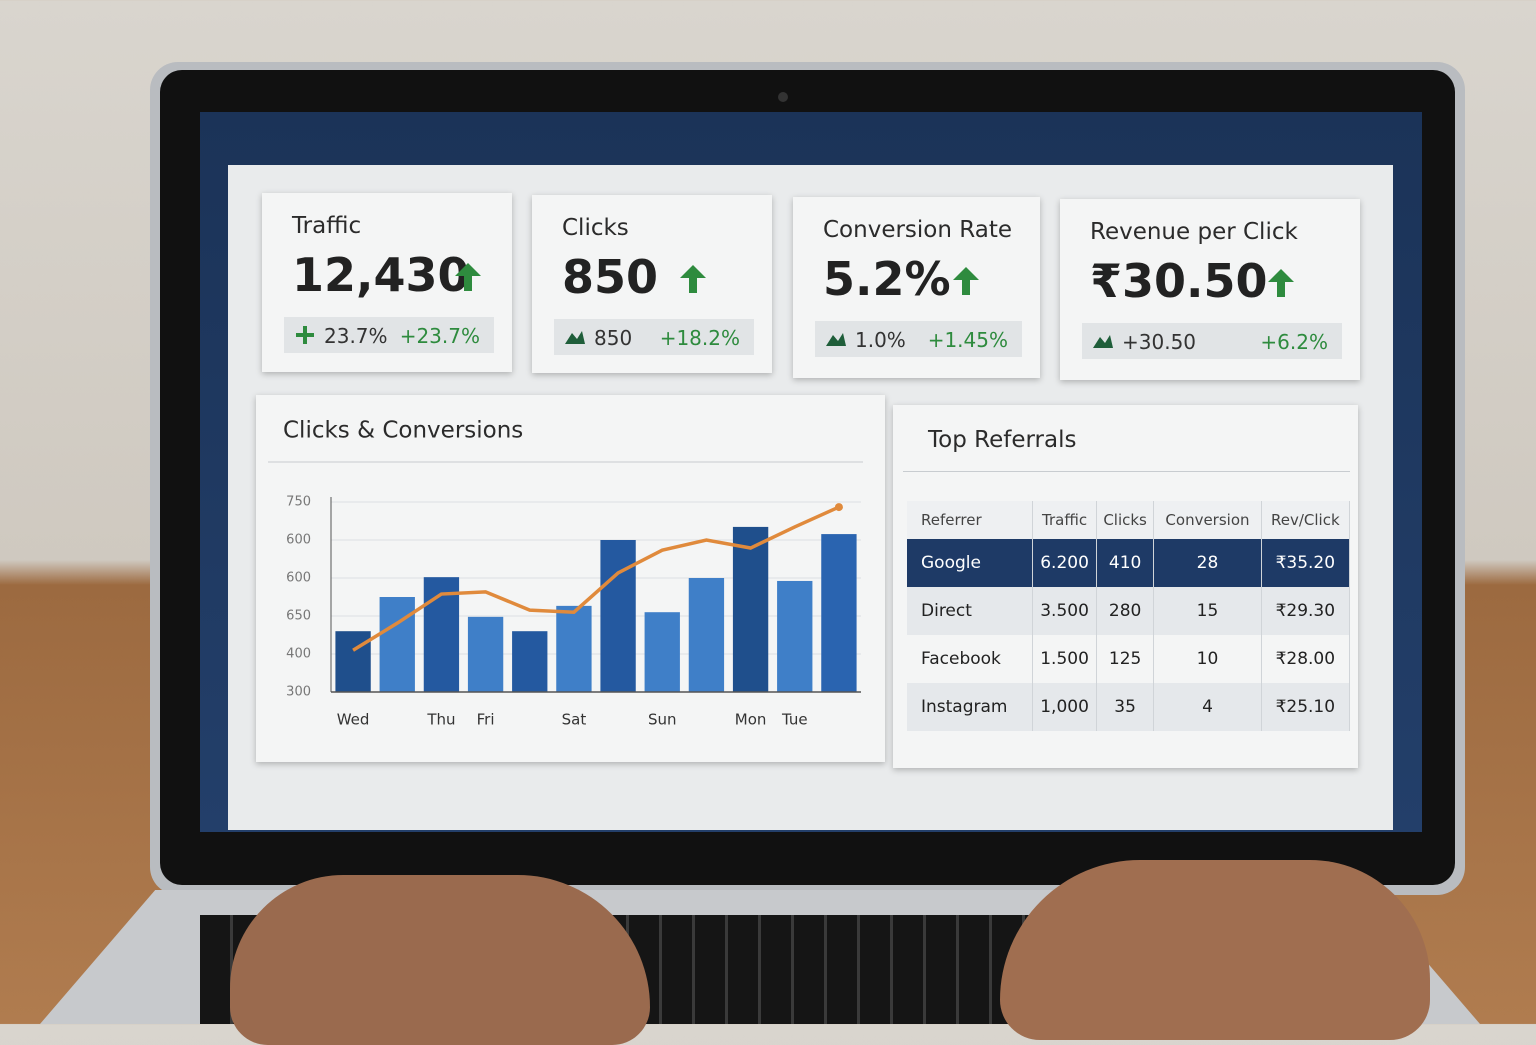  What do you see at coordinates (298, 616) in the screenshot?
I see `y-tick-label: 650` at bounding box center [298, 616].